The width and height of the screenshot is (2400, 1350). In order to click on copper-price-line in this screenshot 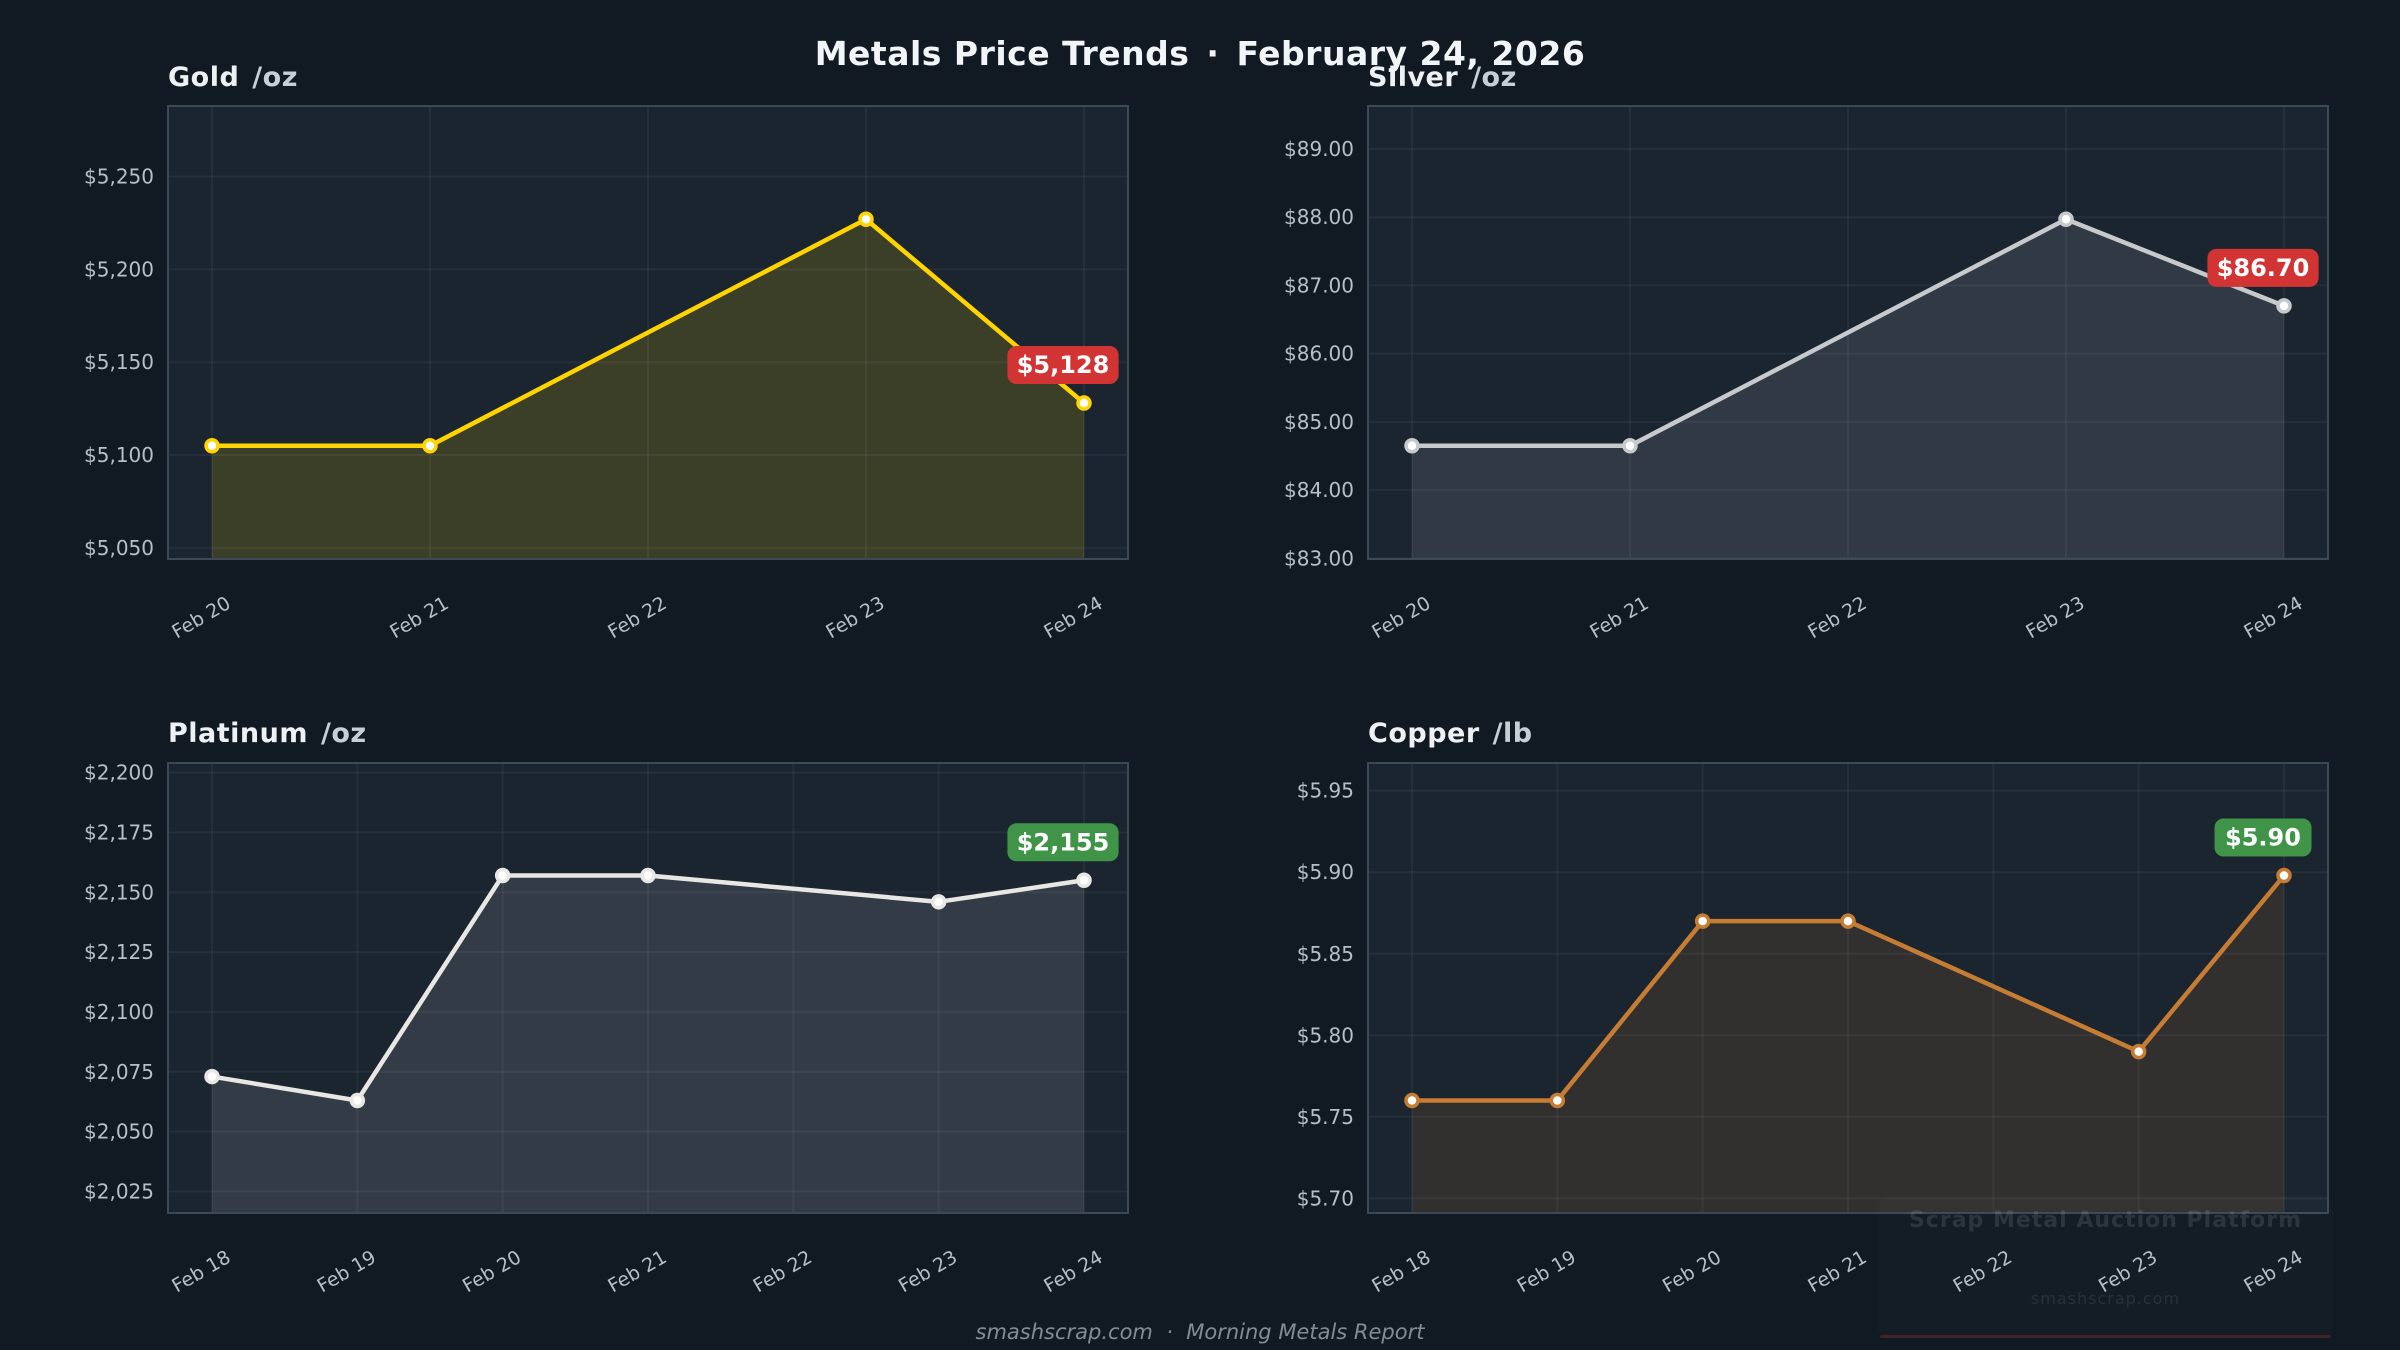, I will do `click(1848, 988)`.